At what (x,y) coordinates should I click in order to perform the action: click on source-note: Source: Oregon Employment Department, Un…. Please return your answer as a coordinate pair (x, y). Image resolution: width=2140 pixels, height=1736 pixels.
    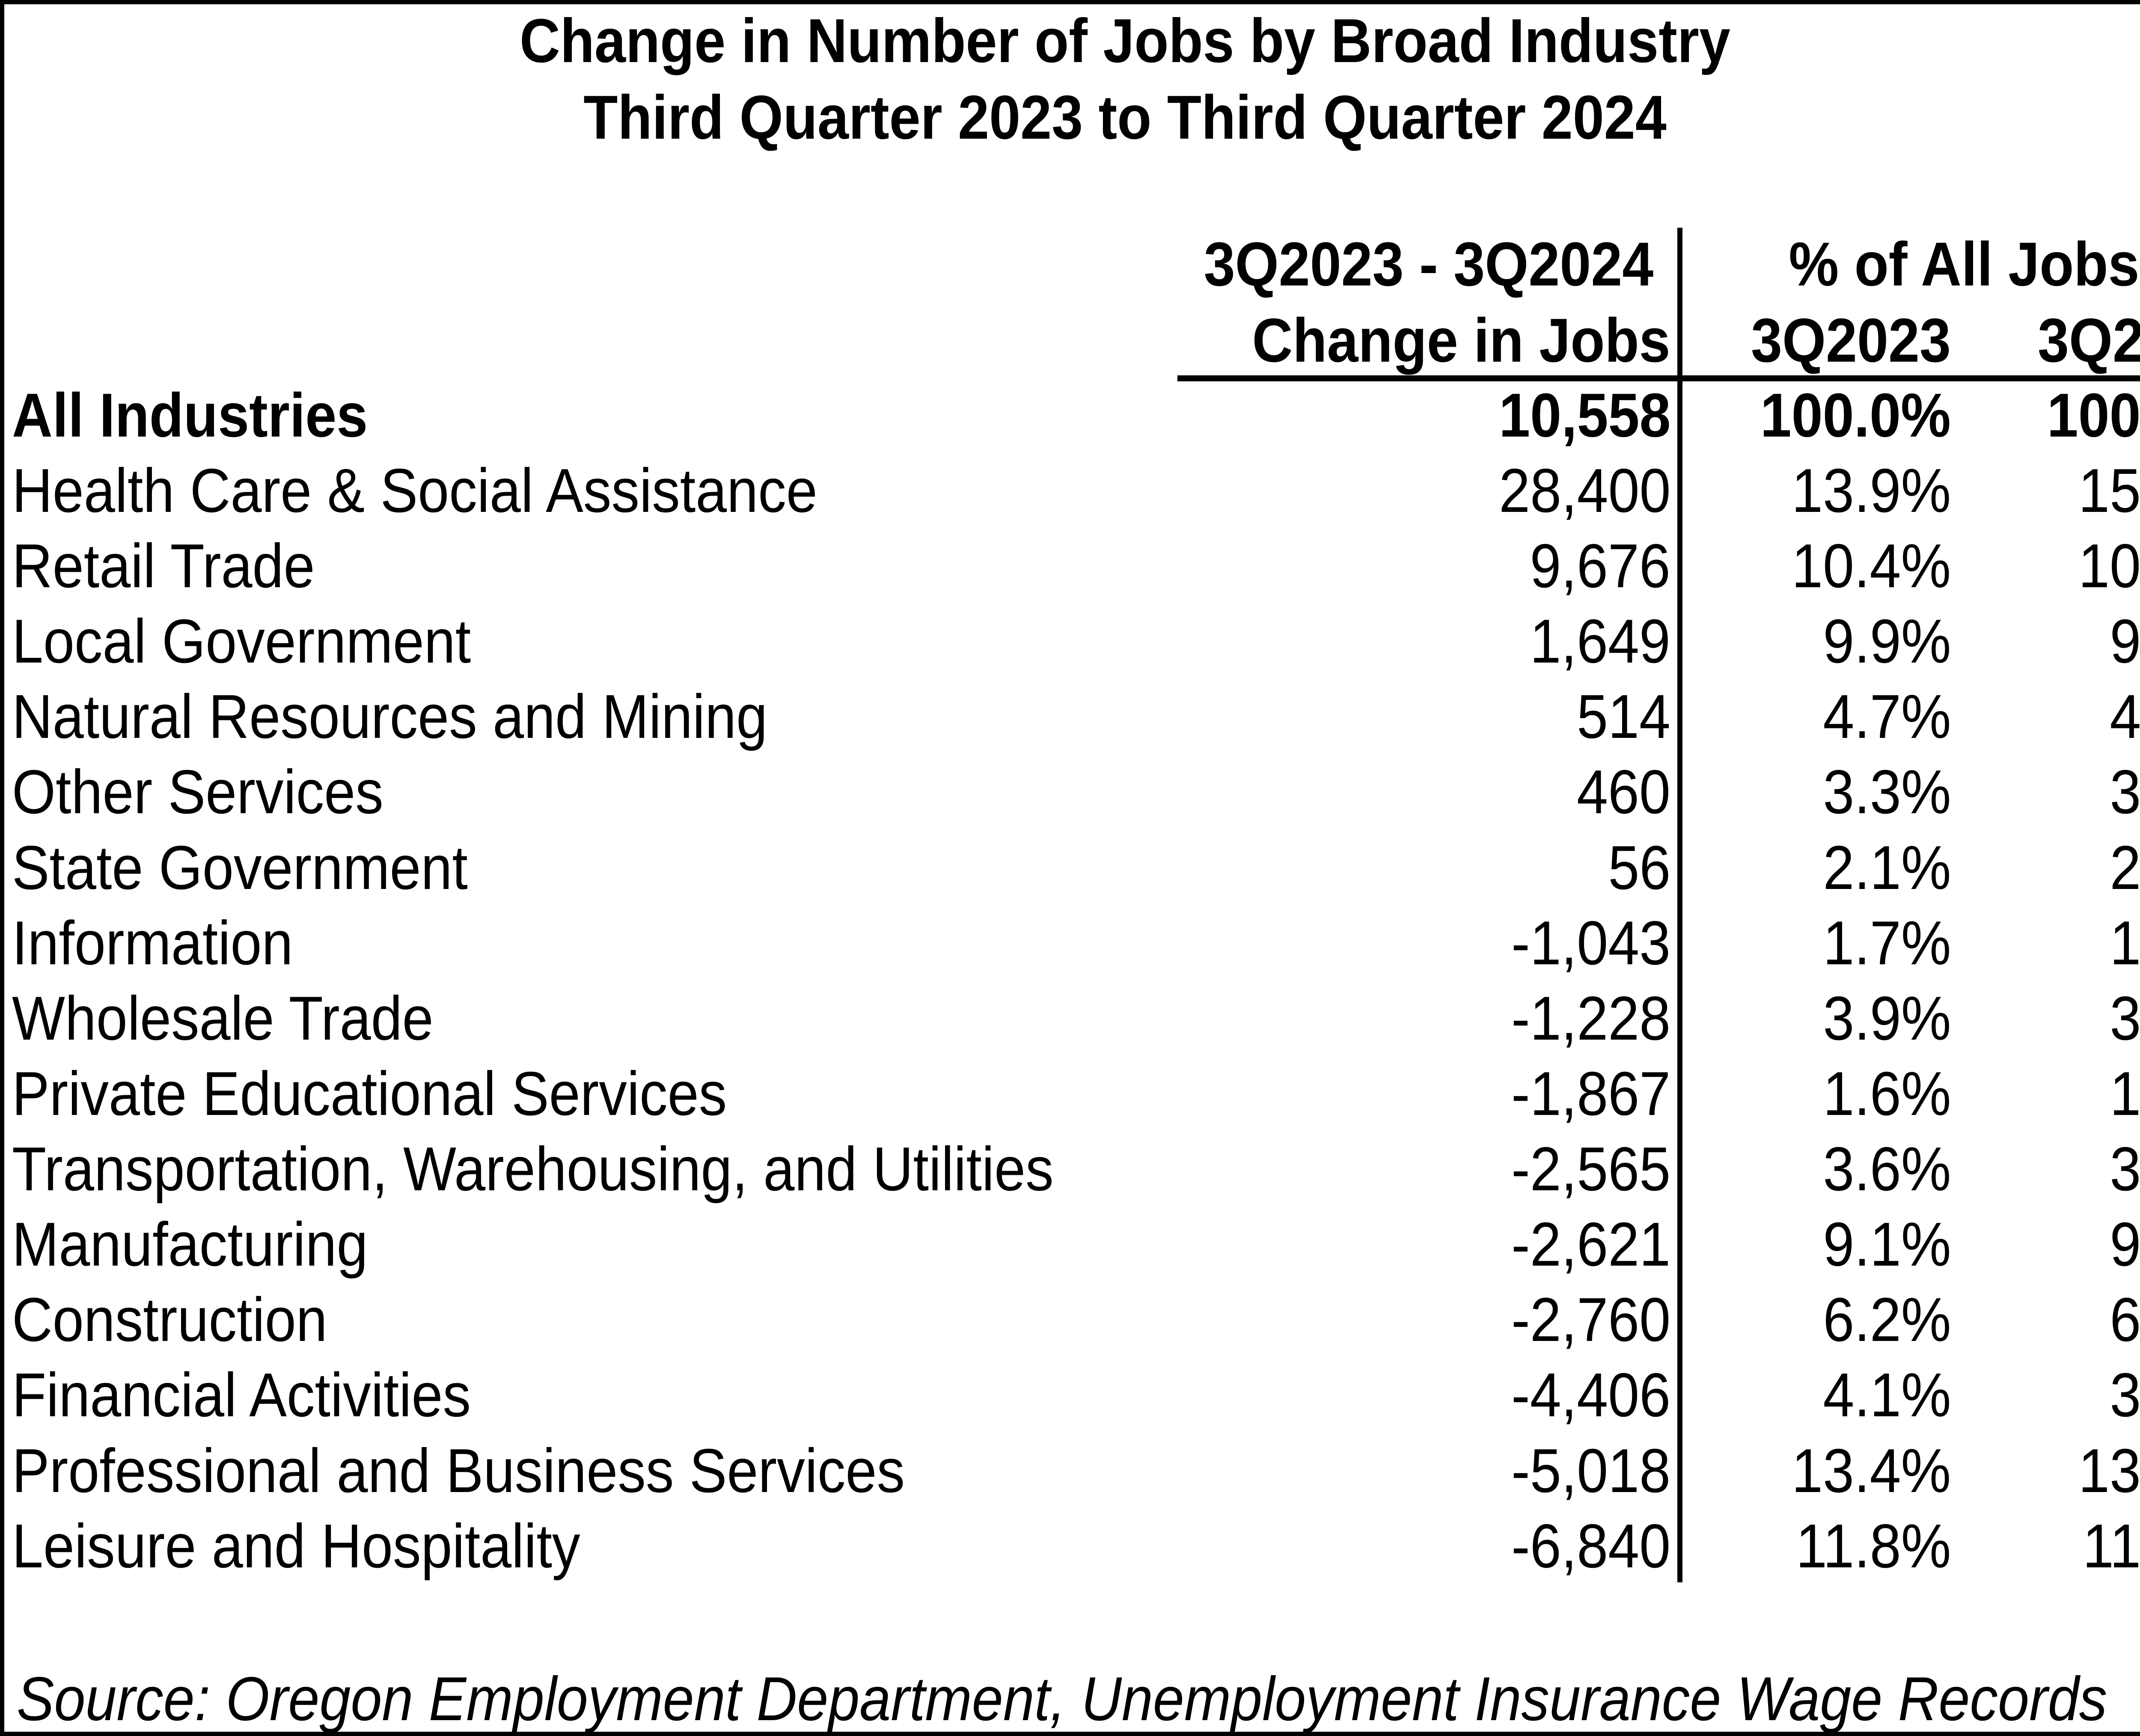
    Looking at the image, I should click on (1062, 1699).